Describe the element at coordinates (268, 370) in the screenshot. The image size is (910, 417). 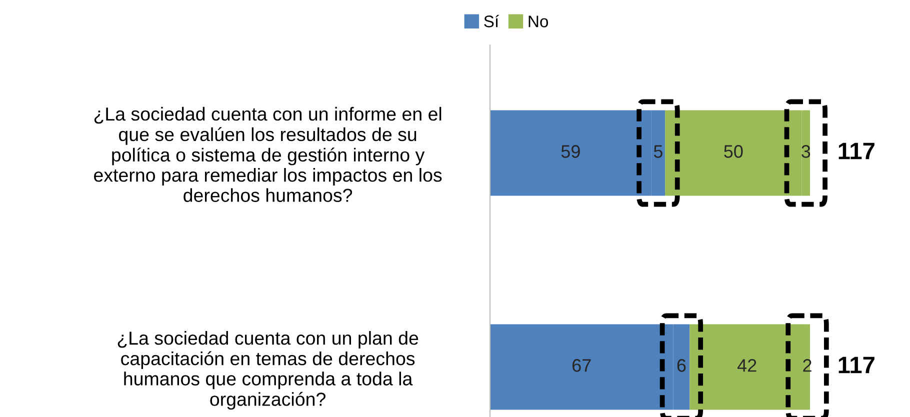
I see `y-tick-label: ¿La sociedad cuenta con un plan de capacitación en temas de derechos humanos que comprenda a toda la organización?` at that location.